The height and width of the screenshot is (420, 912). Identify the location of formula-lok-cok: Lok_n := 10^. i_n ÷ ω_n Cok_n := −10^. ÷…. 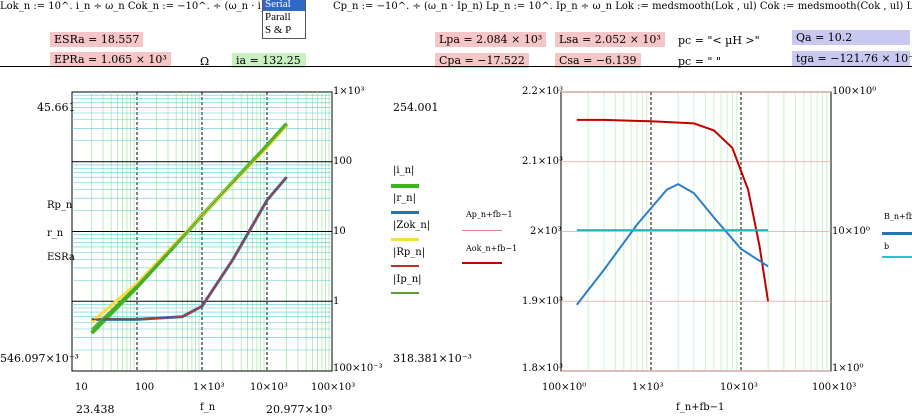
(138, 6).